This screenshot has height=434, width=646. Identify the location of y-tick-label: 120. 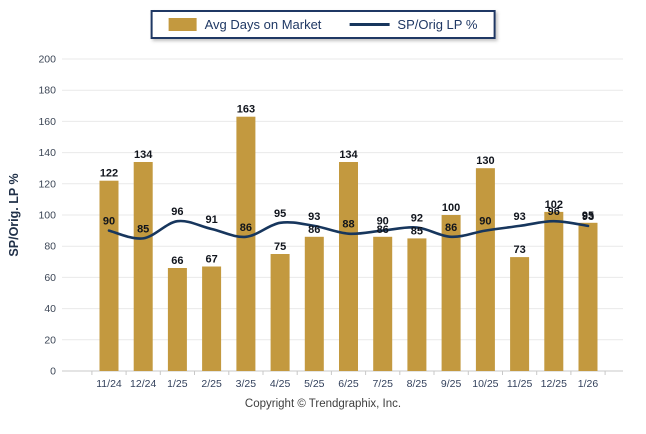
(47, 184).